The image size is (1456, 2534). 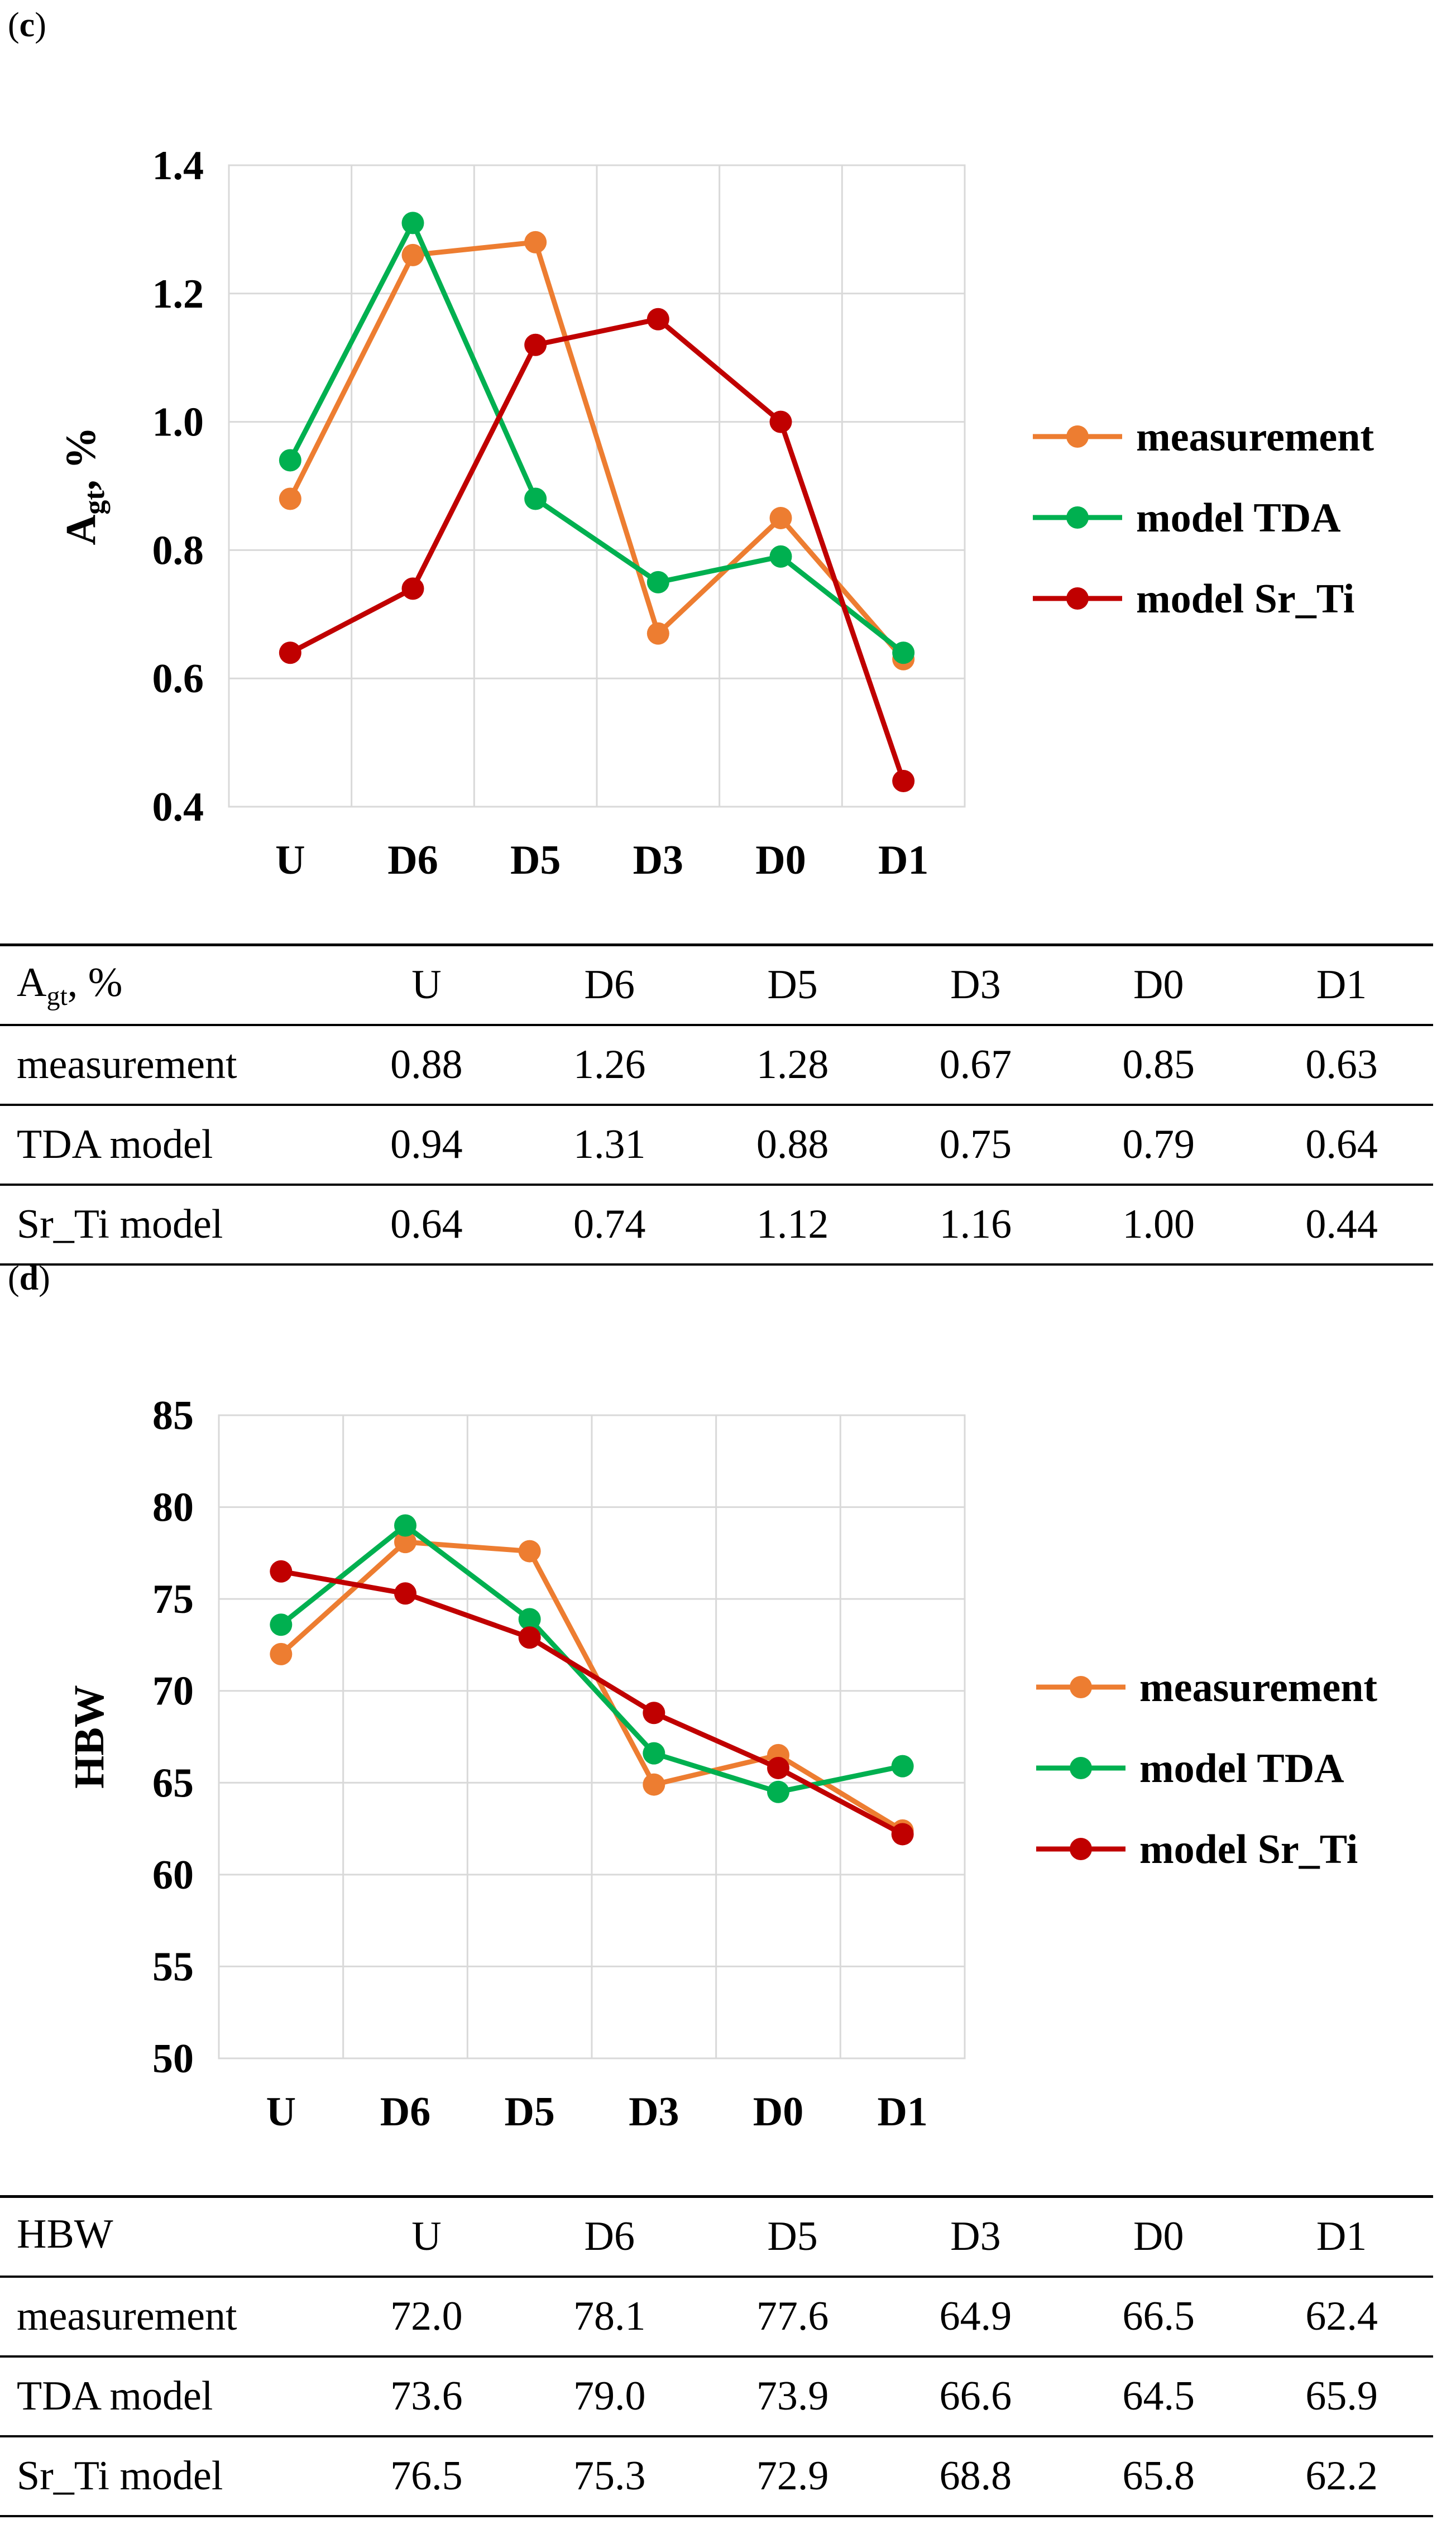 What do you see at coordinates (281, 2112) in the screenshot?
I see `x-tick-label: U` at bounding box center [281, 2112].